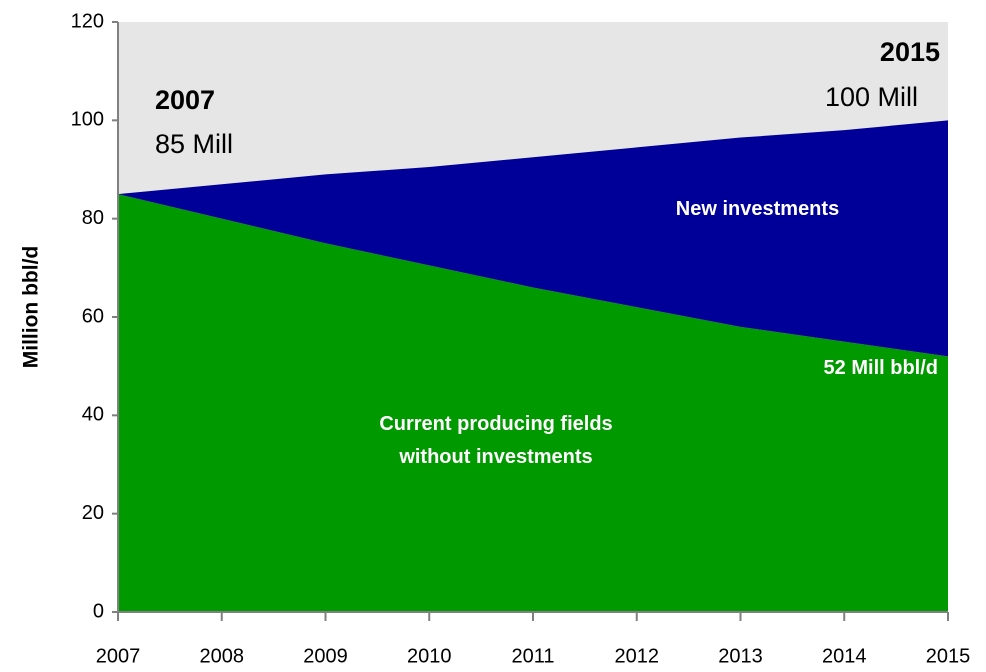  What do you see at coordinates (948, 656) in the screenshot?
I see `x-tick-label: 2015` at bounding box center [948, 656].